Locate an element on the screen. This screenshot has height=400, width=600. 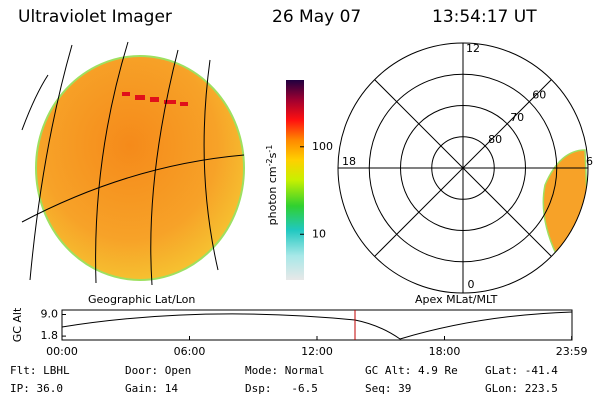
mlt-label: 0 is located at coordinates (471, 284).